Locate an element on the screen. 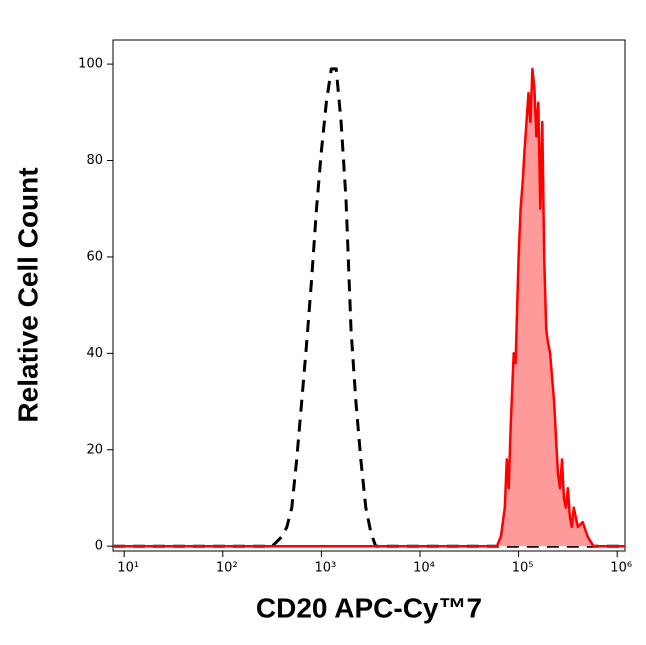 The image size is (646, 645). x-tick-label: 10⁶ is located at coordinates (621, 568).